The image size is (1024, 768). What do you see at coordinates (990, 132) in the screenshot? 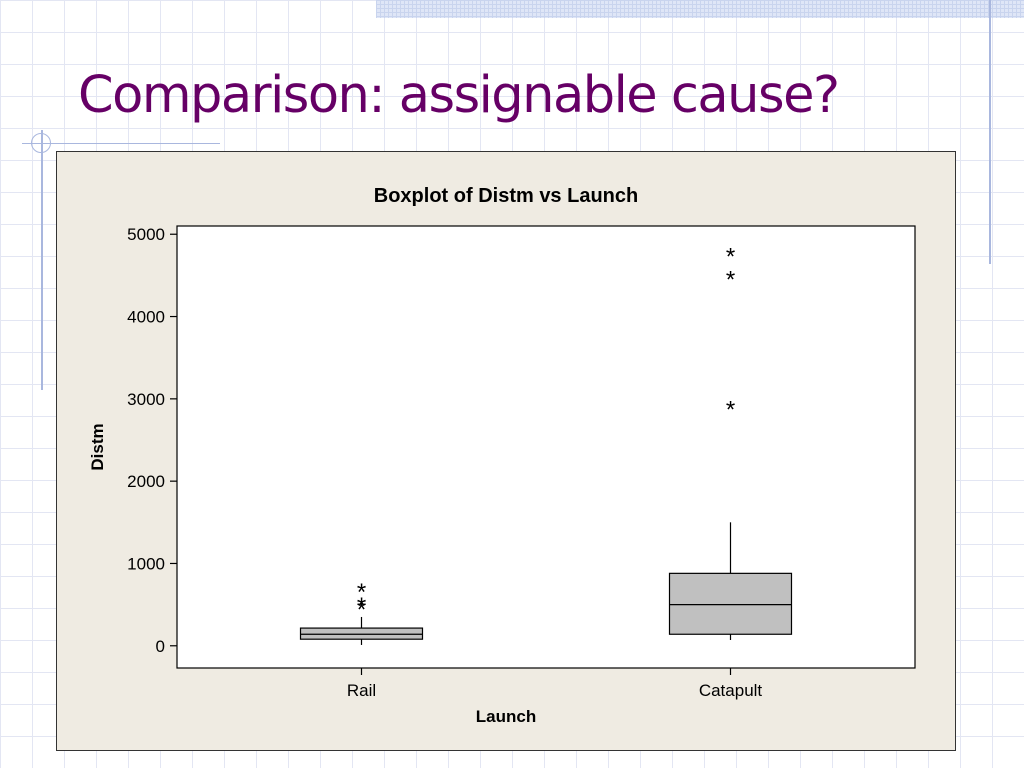
I see `right-vertical-rule` at bounding box center [990, 132].